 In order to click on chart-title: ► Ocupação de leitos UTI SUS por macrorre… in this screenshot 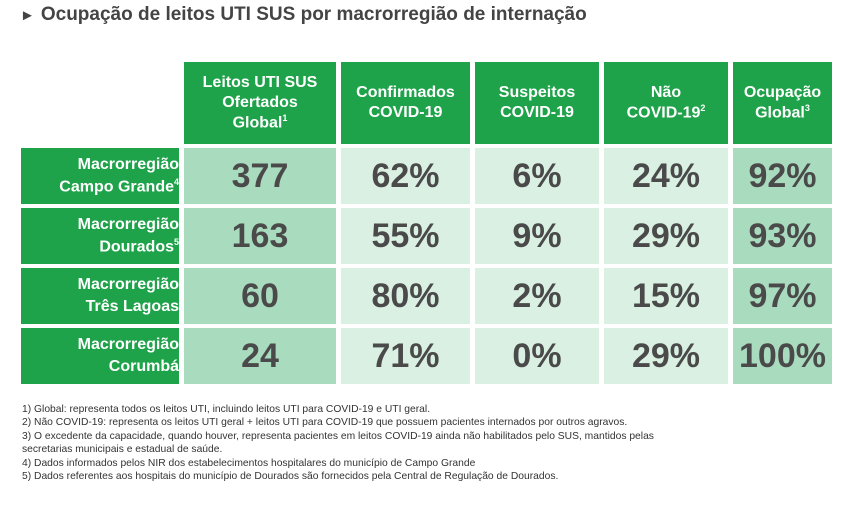, I will do `click(303, 15)`.